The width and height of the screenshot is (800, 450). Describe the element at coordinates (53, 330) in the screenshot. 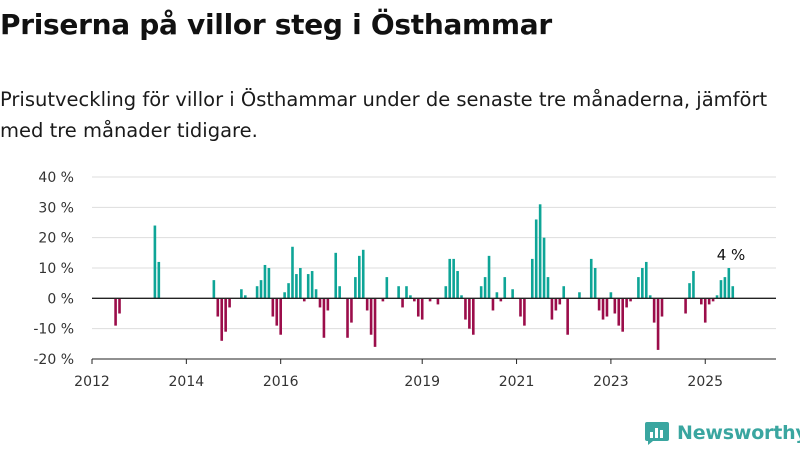

I see `y-tick-label: -10 %` at that location.